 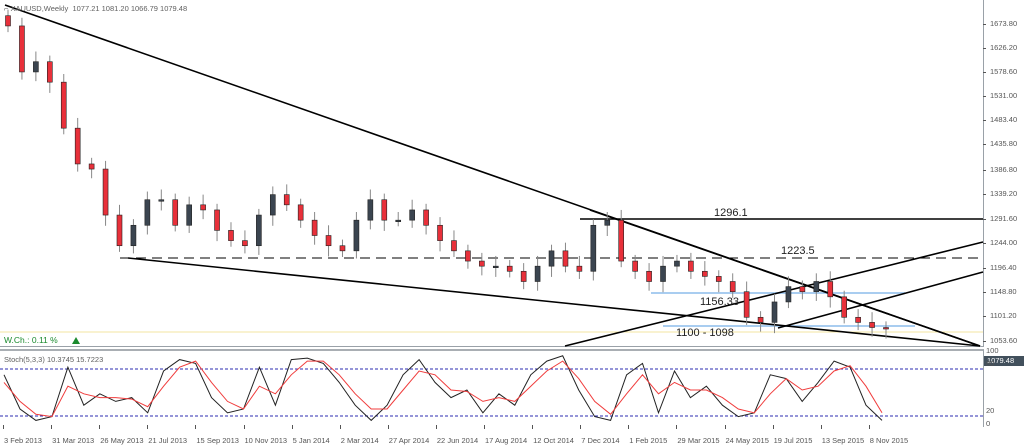 What do you see at coordinates (990, 363) in the screenshot?
I see `stoch-axis-label: 80` at bounding box center [990, 363].